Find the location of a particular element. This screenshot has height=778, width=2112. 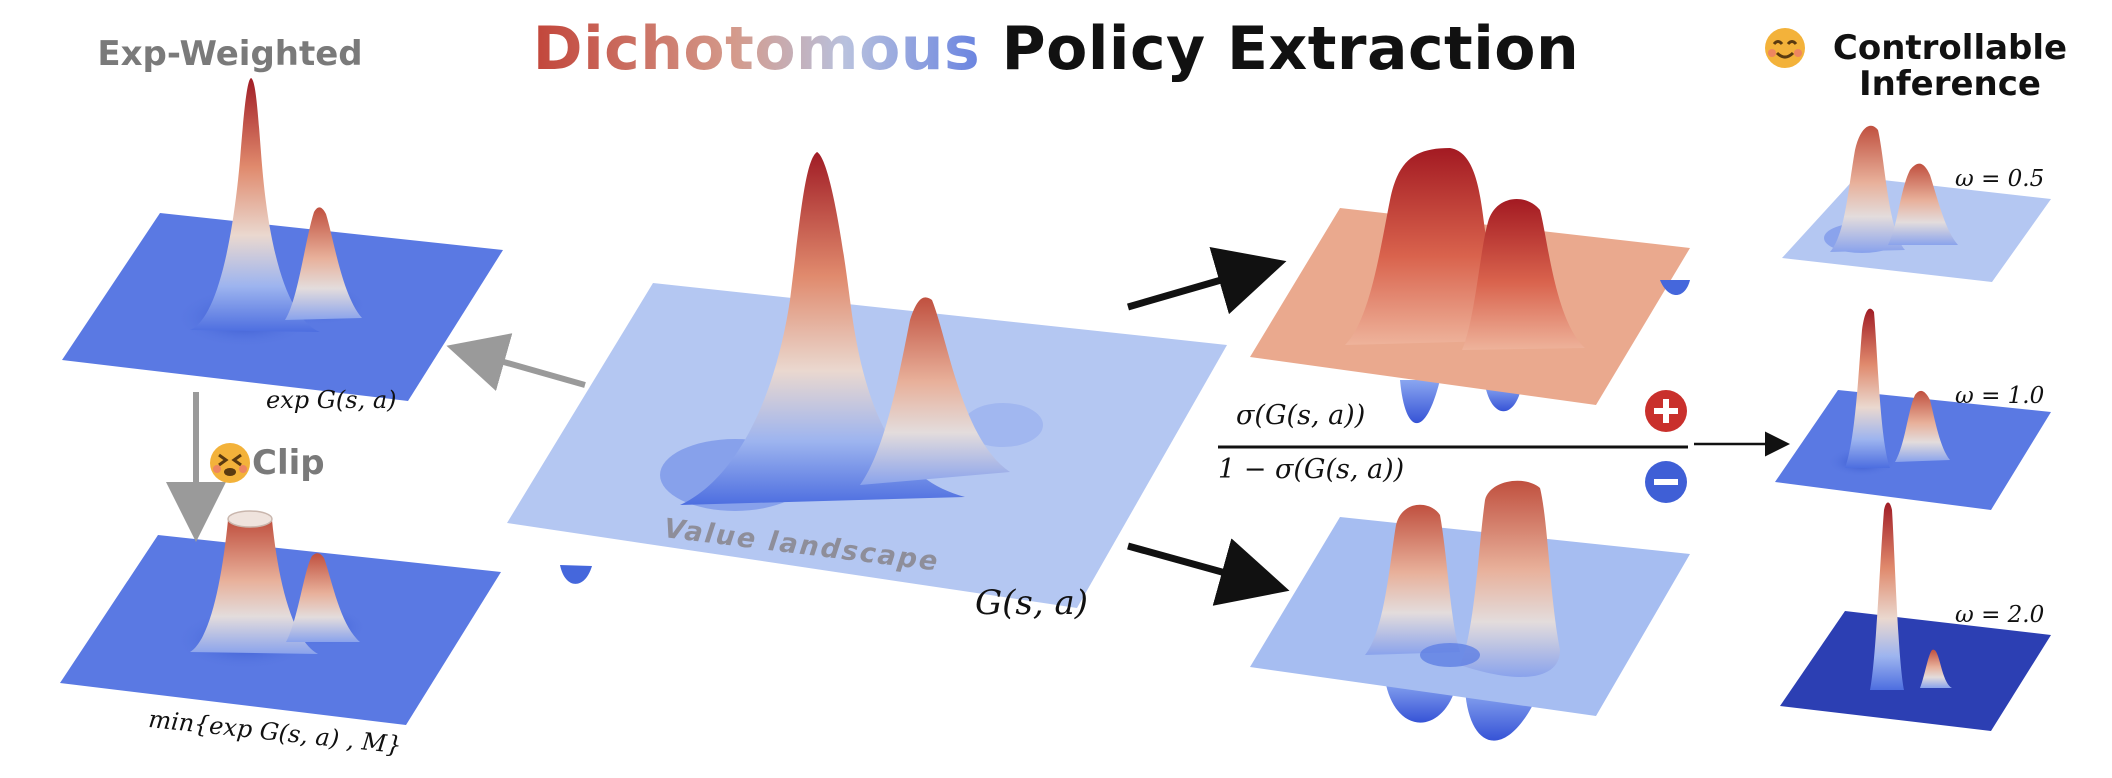

inference-title-line2: Inference is located at coordinates (1950, 84).